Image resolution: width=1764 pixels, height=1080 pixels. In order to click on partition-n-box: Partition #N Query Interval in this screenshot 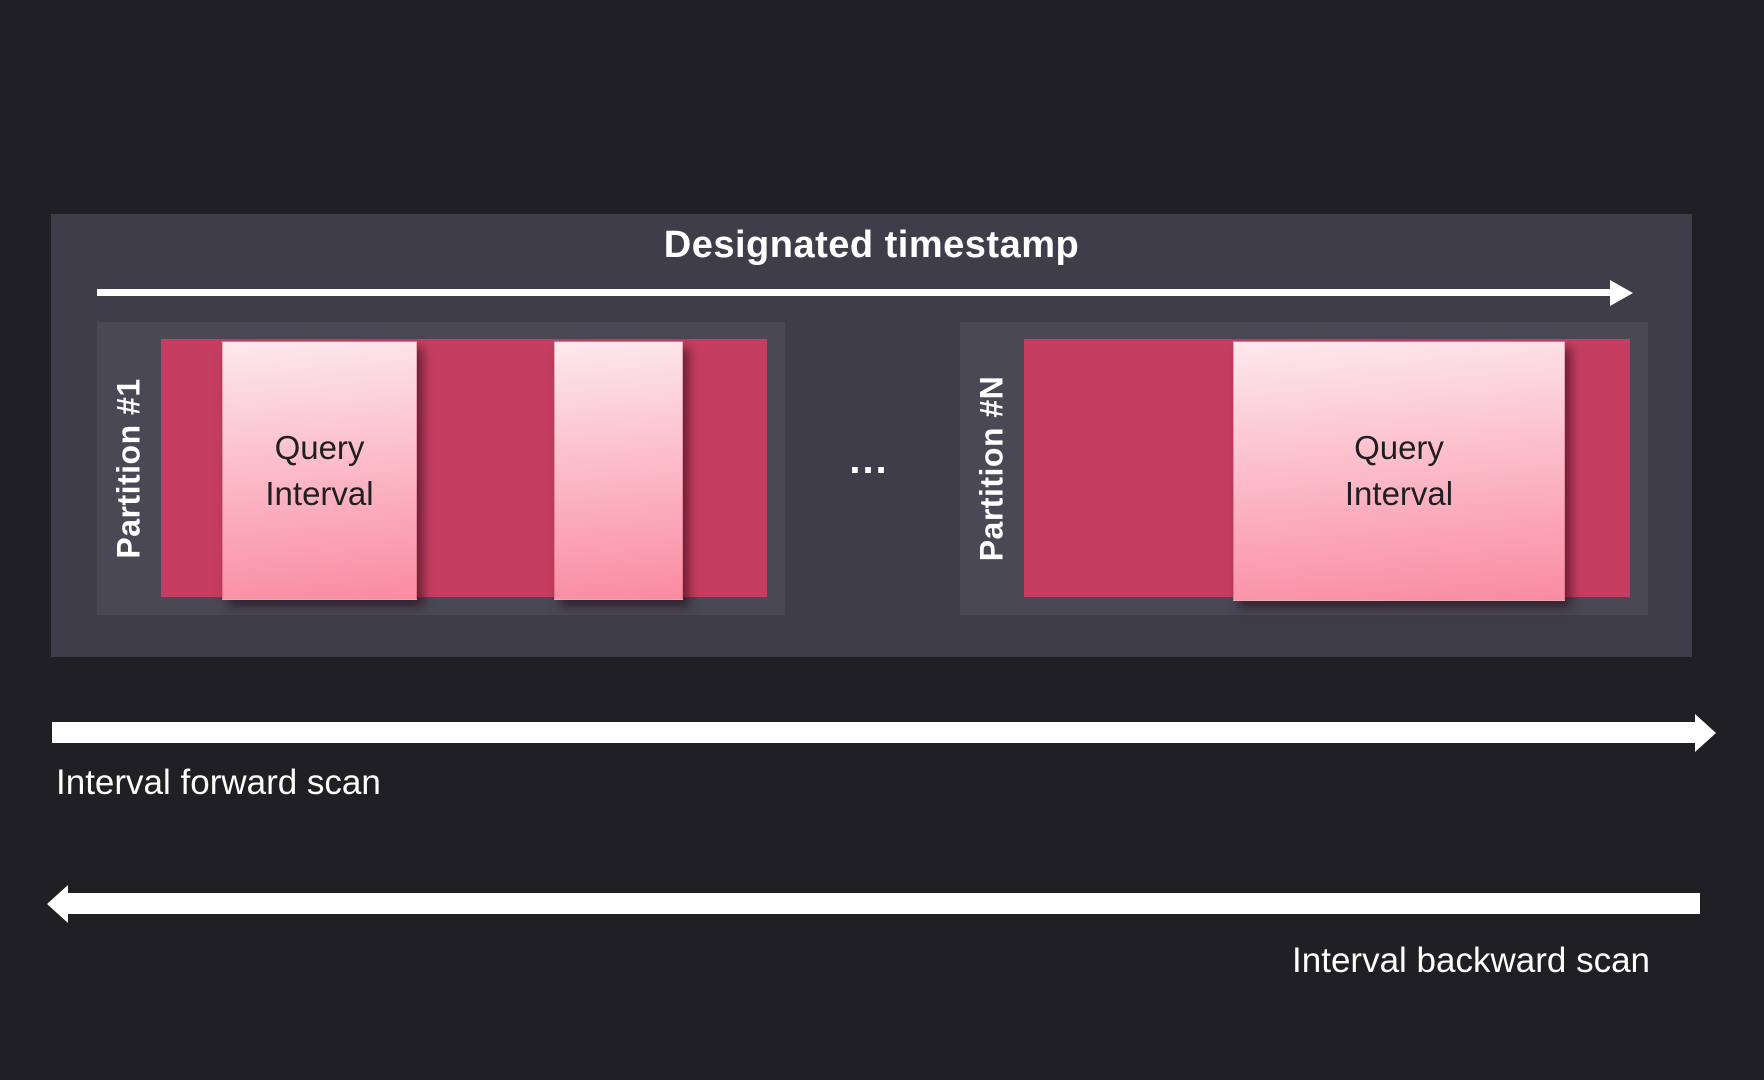, I will do `click(1304, 468)`.